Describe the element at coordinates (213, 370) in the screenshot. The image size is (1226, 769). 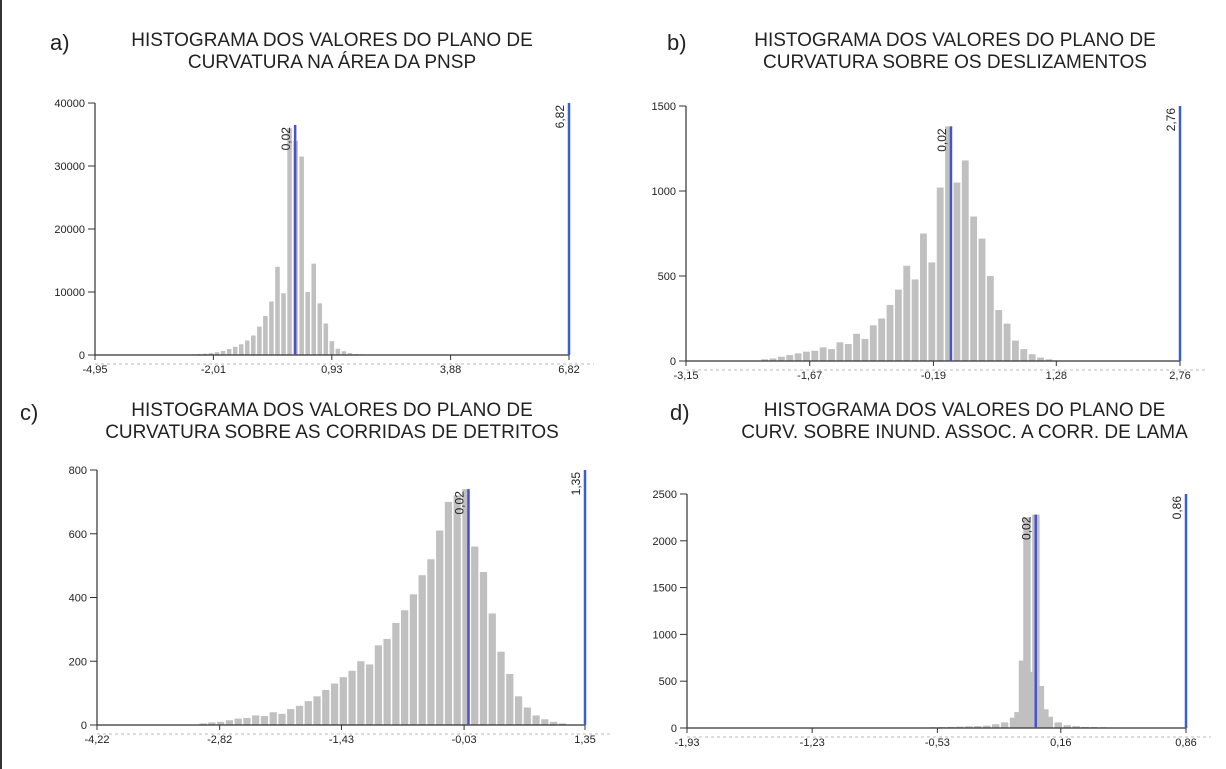
I see `x-tick-label: -2,01` at that location.